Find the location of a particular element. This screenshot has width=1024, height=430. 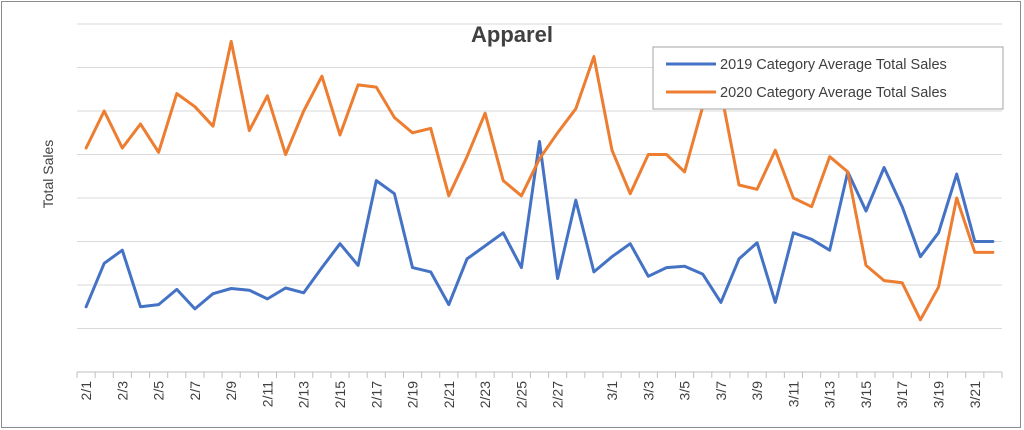

x-axis-ticks is located at coordinates (539, 375).